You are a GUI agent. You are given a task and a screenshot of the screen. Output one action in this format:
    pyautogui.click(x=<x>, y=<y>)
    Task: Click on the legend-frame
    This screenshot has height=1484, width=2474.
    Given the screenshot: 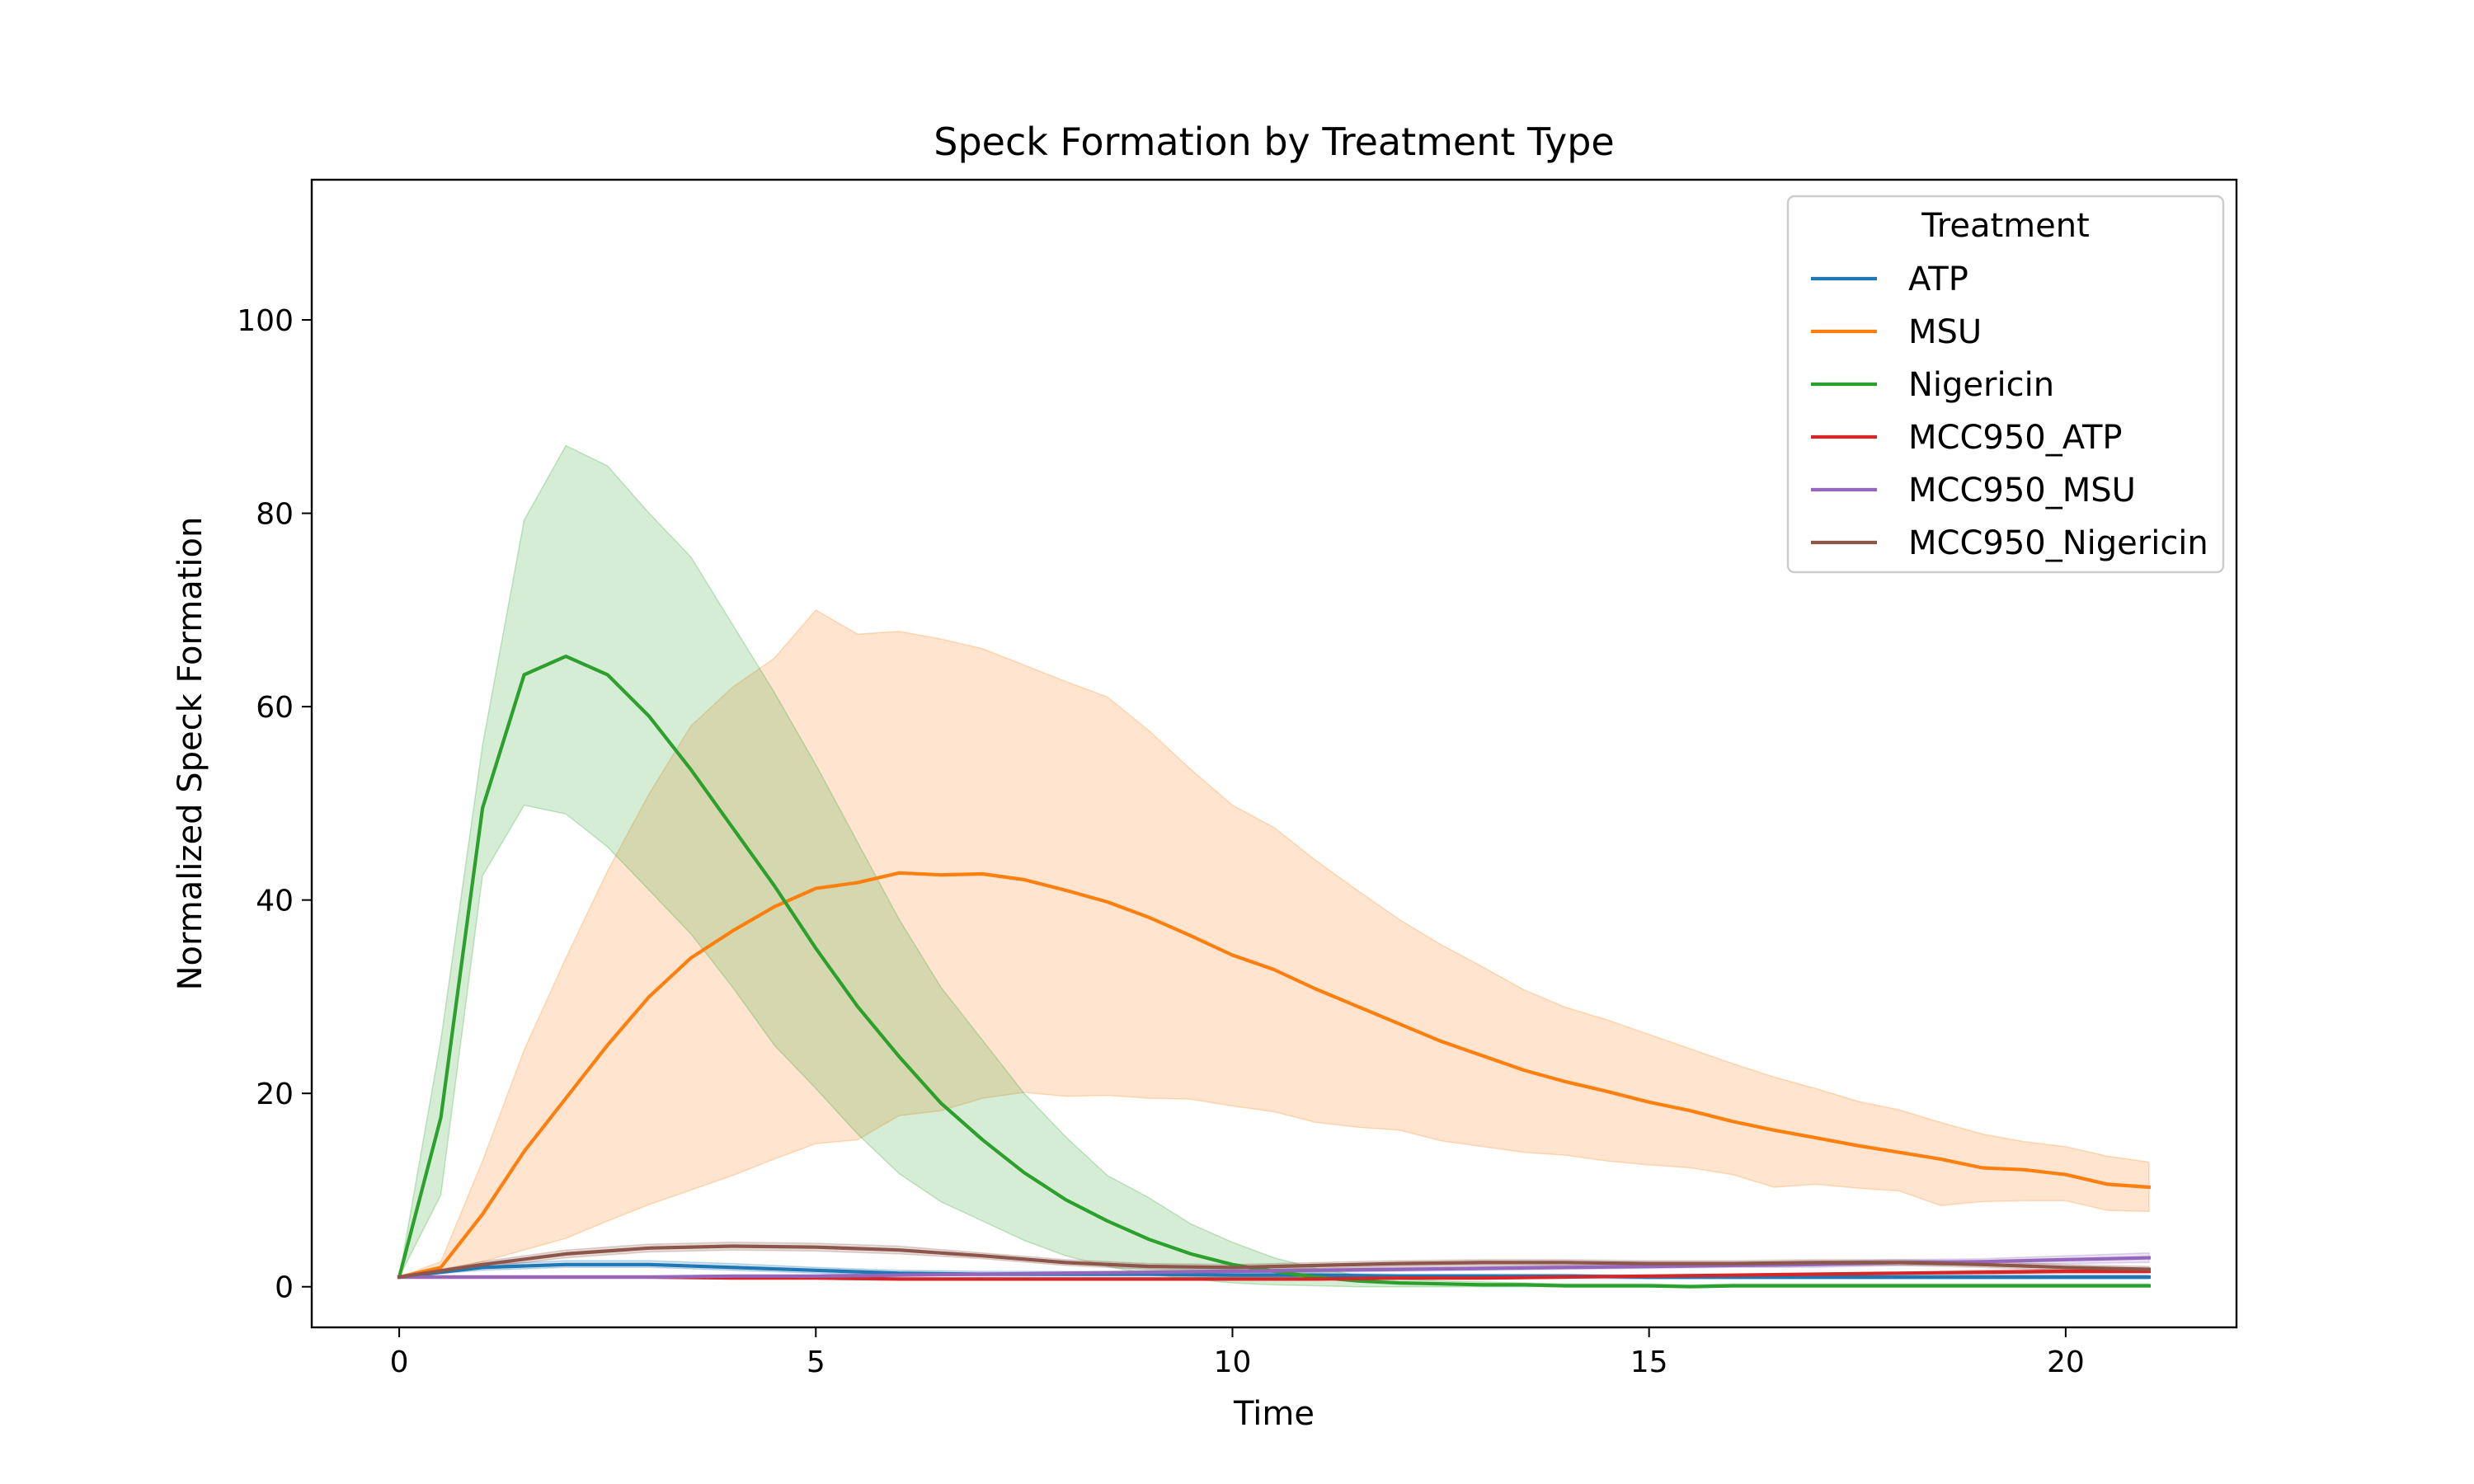 What is the action you would take?
    pyautogui.click(x=2005, y=384)
    